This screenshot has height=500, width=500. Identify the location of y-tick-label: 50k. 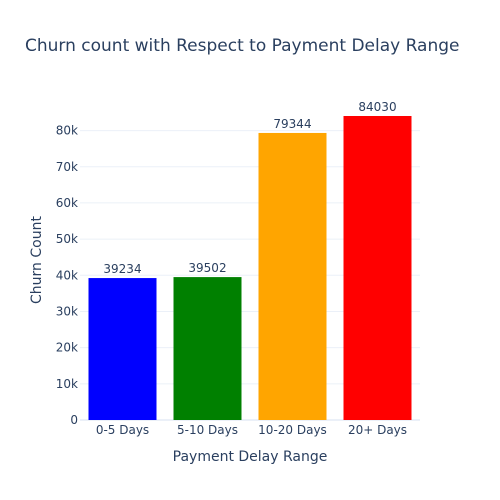
(67, 239).